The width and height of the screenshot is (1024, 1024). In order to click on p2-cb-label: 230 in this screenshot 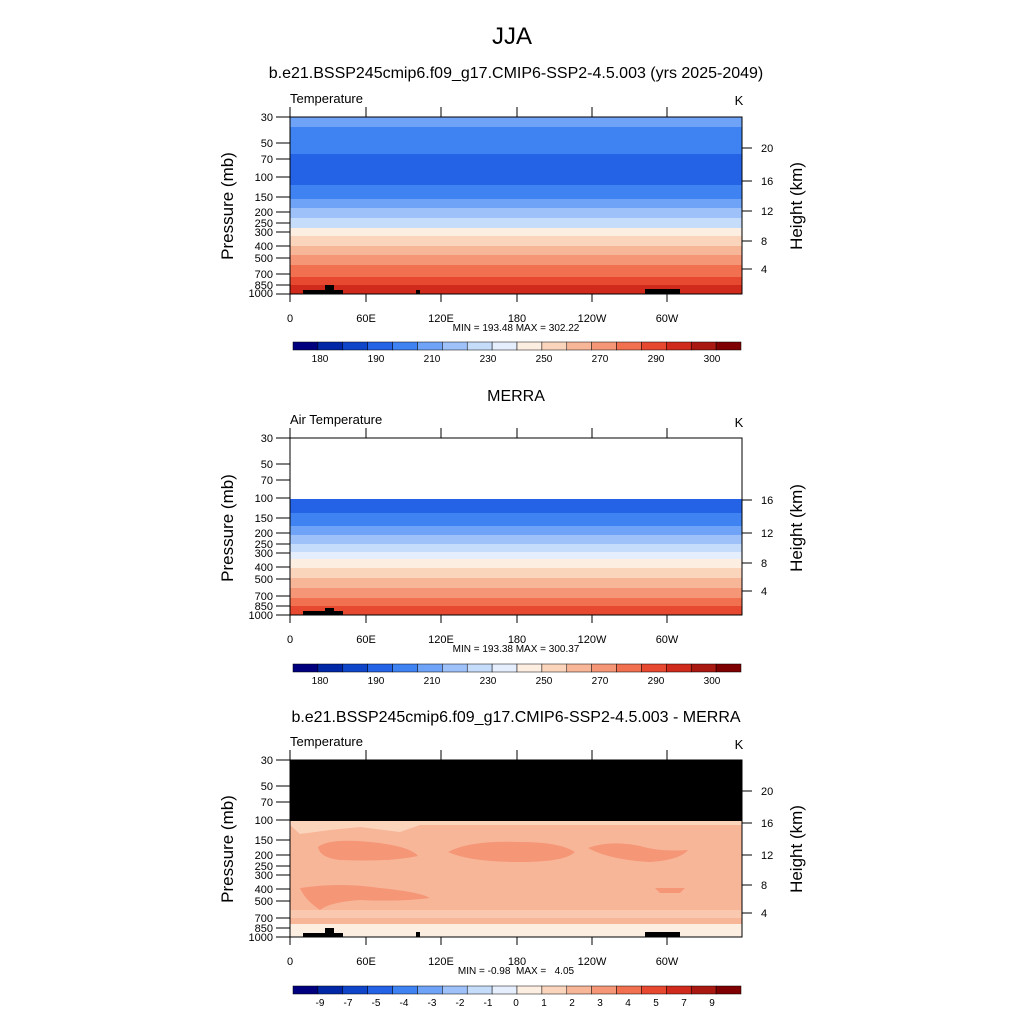, I will do `click(488, 681)`.